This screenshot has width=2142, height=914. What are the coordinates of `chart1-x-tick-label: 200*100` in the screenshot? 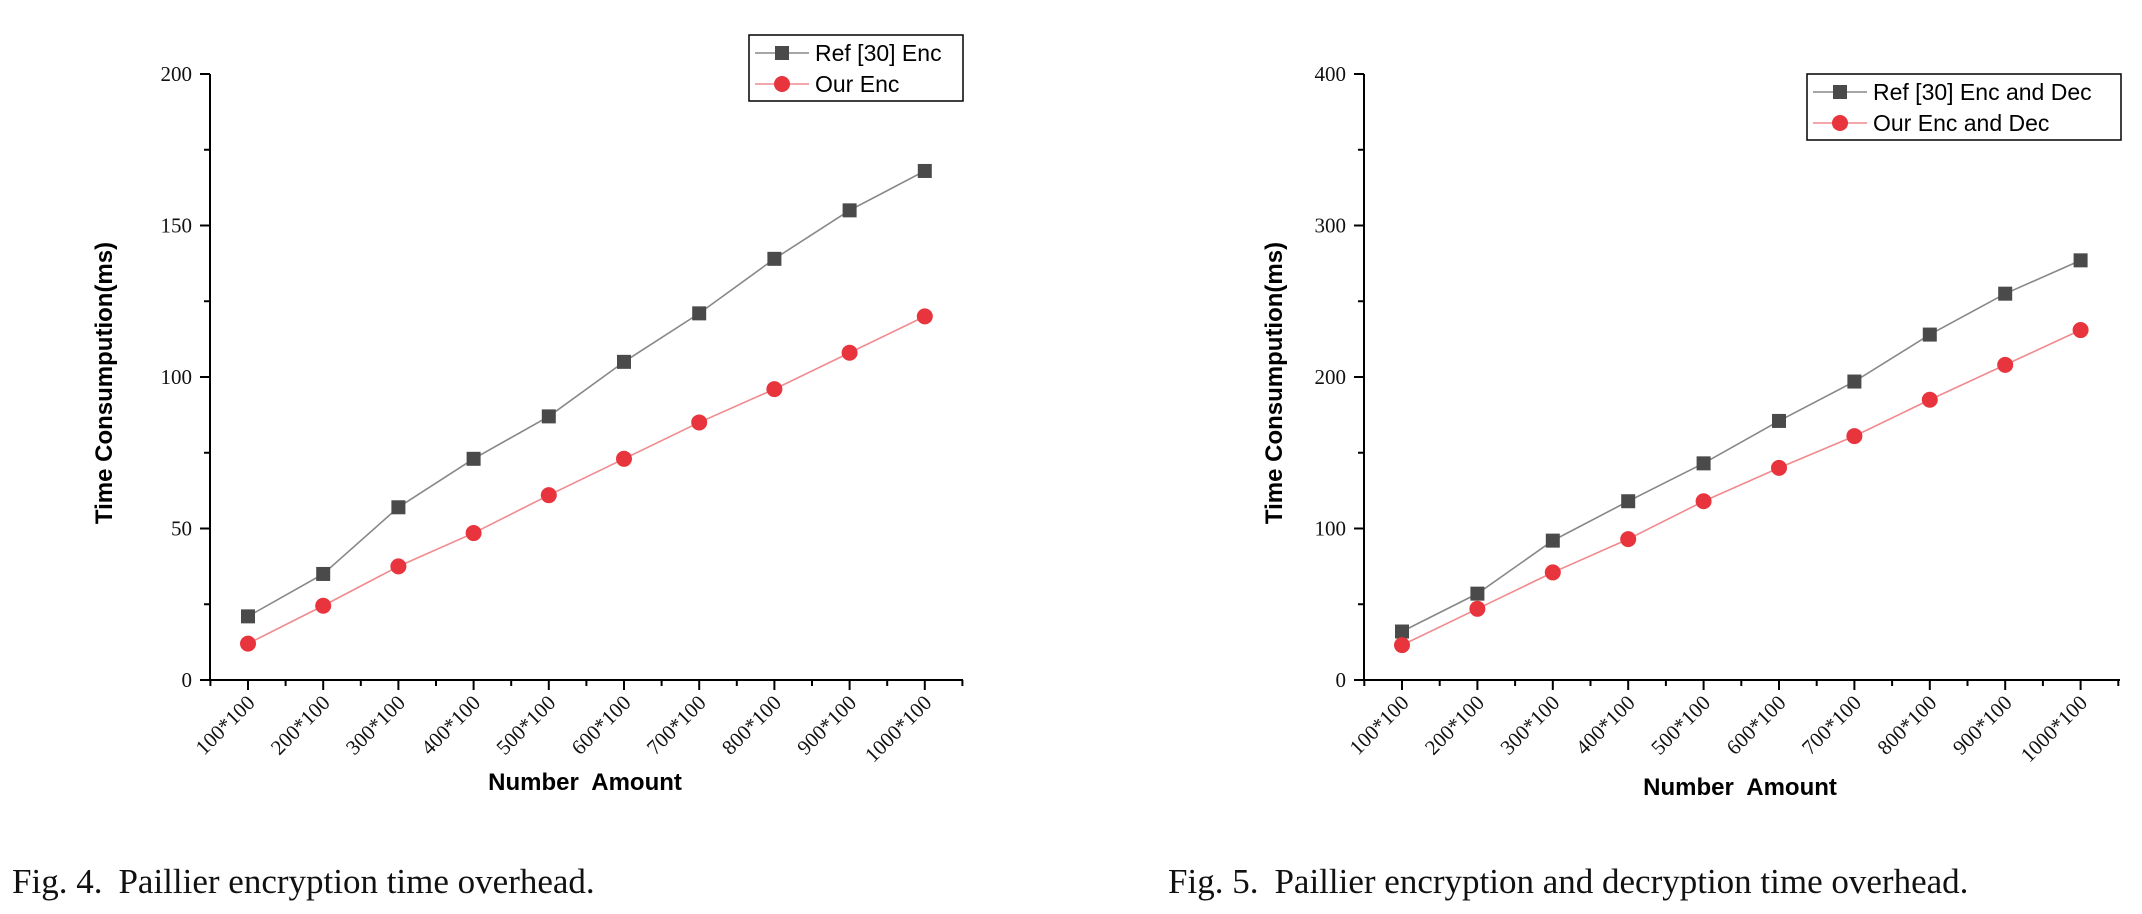 It's located at (300, 725).